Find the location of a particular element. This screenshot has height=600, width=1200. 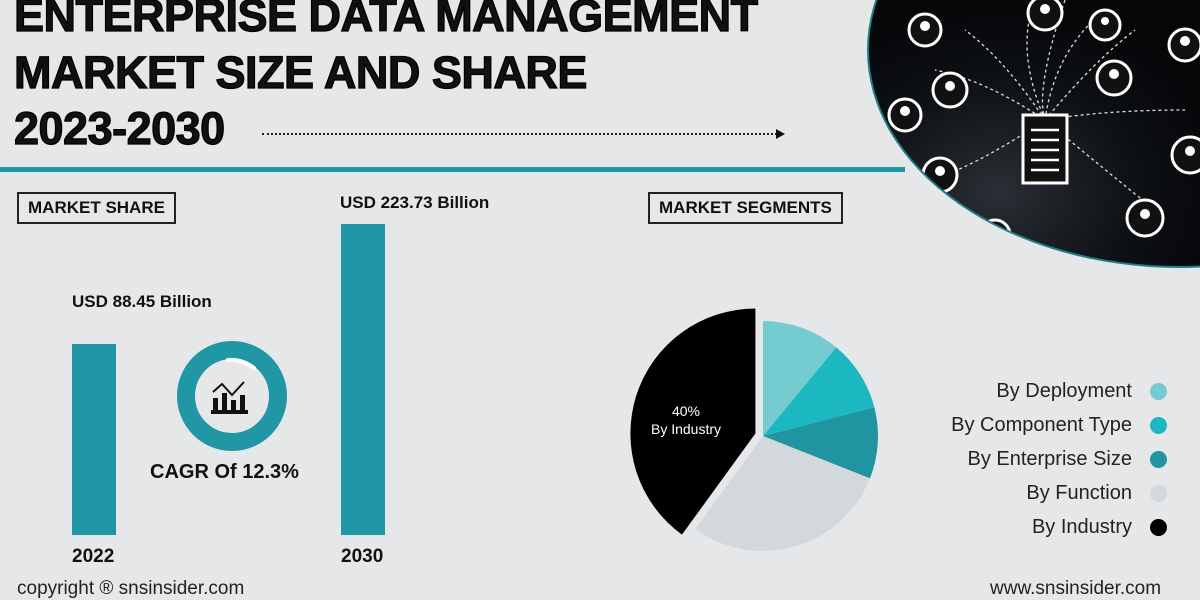

market-segments-label: MARKET SEGMENTS is located at coordinates (745, 208).